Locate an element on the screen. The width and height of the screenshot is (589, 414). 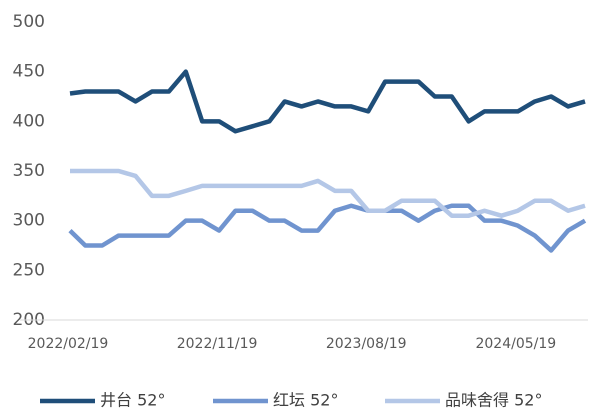
x-tick-label: 2022/11/19 is located at coordinates (217, 344).